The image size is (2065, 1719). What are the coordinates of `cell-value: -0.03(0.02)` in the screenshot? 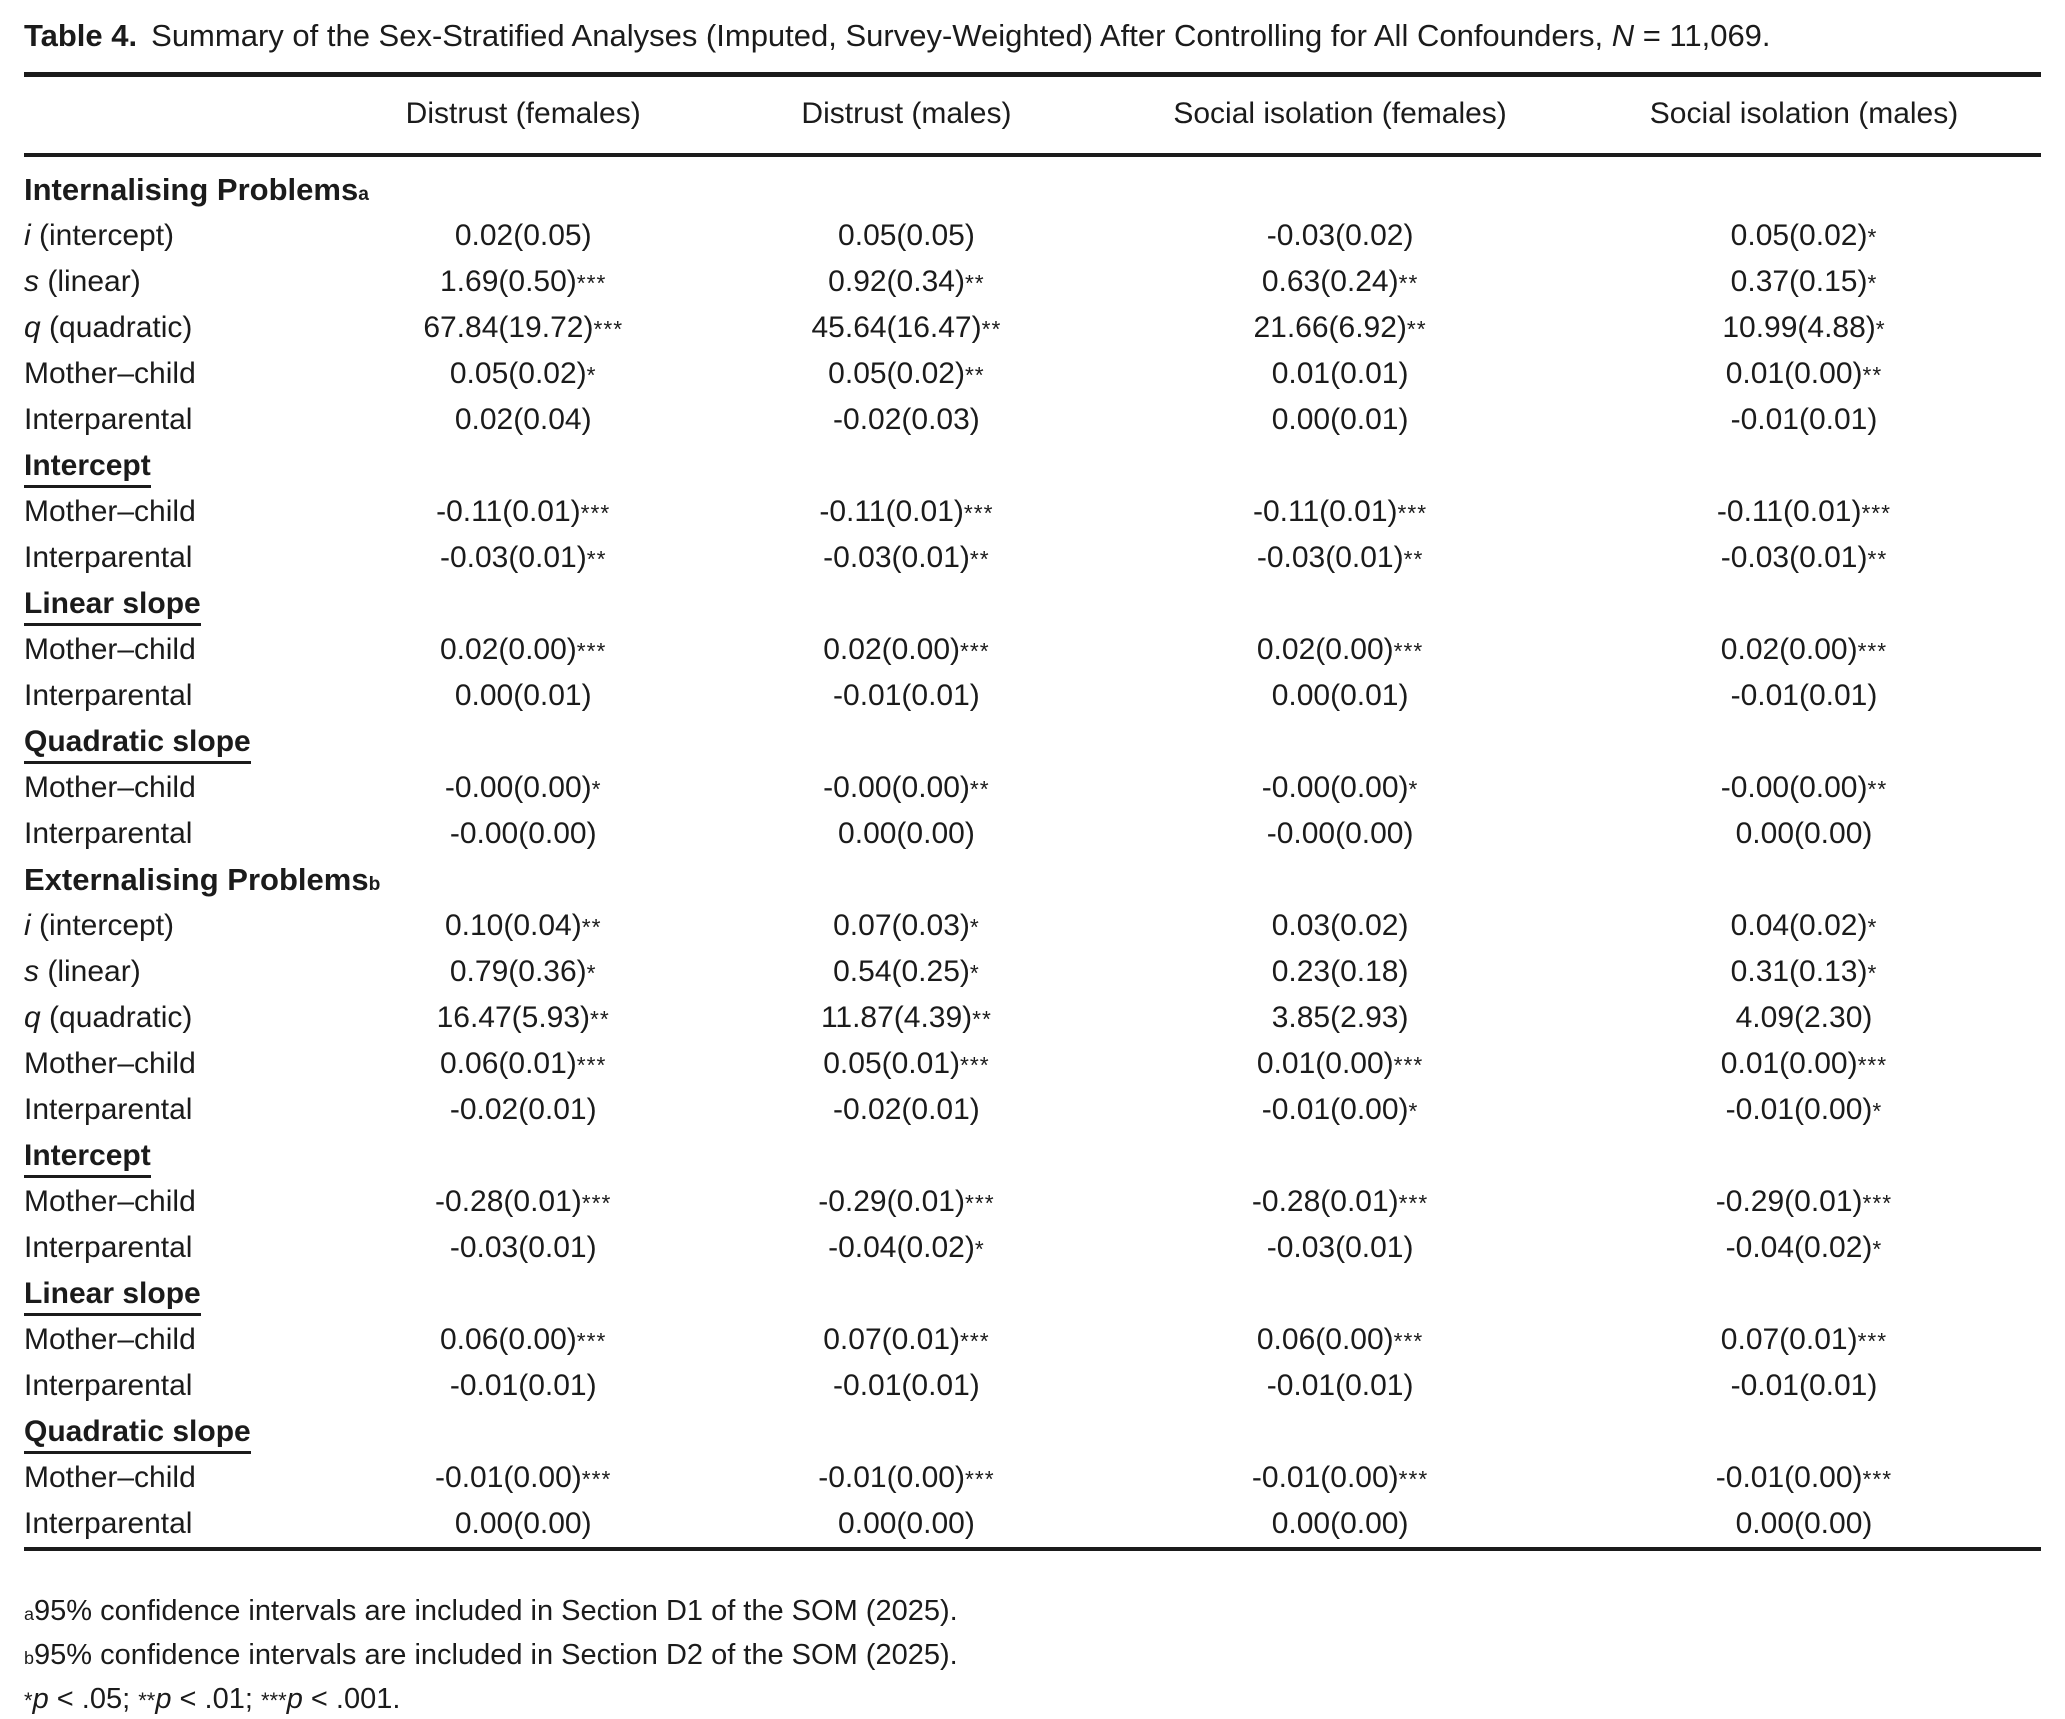 It's located at (1340, 235).